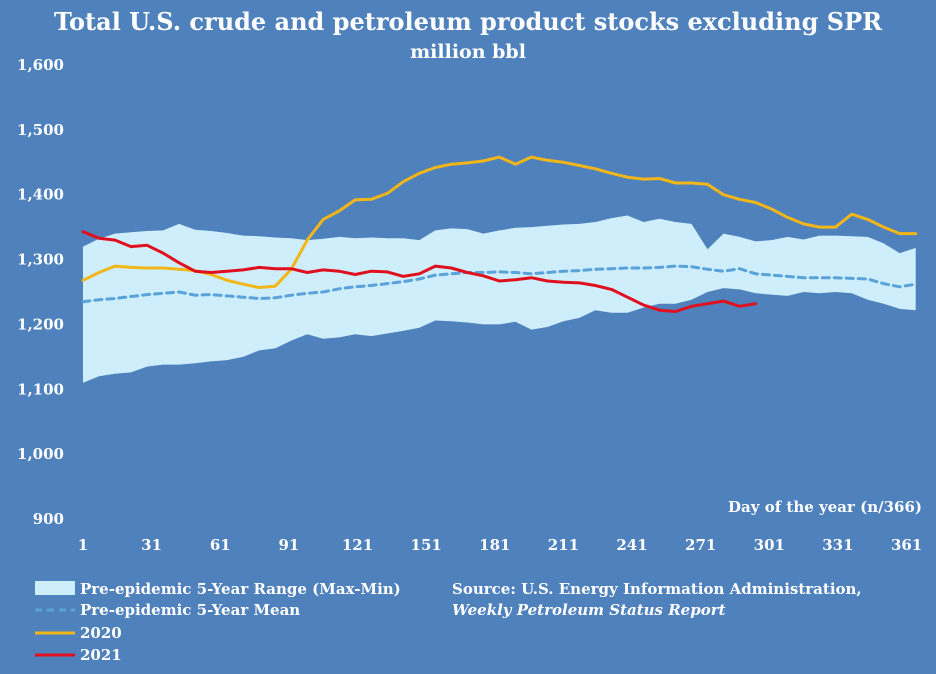  Describe the element at coordinates (40, 195) in the screenshot. I see `y-tick-label: 1,400` at that location.